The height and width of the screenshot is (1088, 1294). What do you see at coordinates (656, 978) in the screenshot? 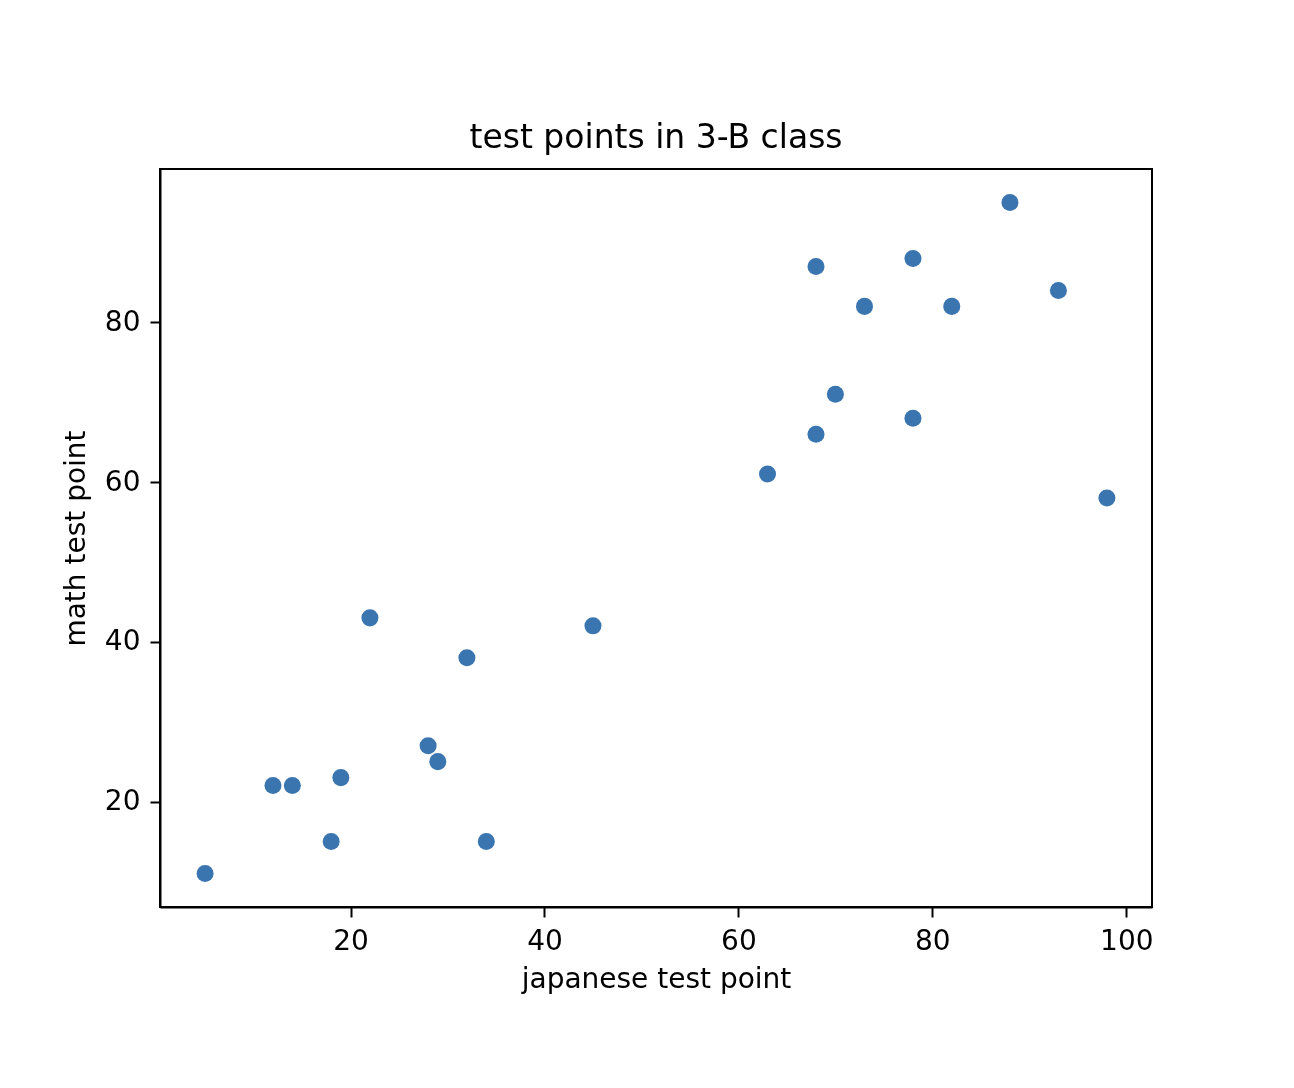
I see `x-axis-title: japanese test point` at bounding box center [656, 978].